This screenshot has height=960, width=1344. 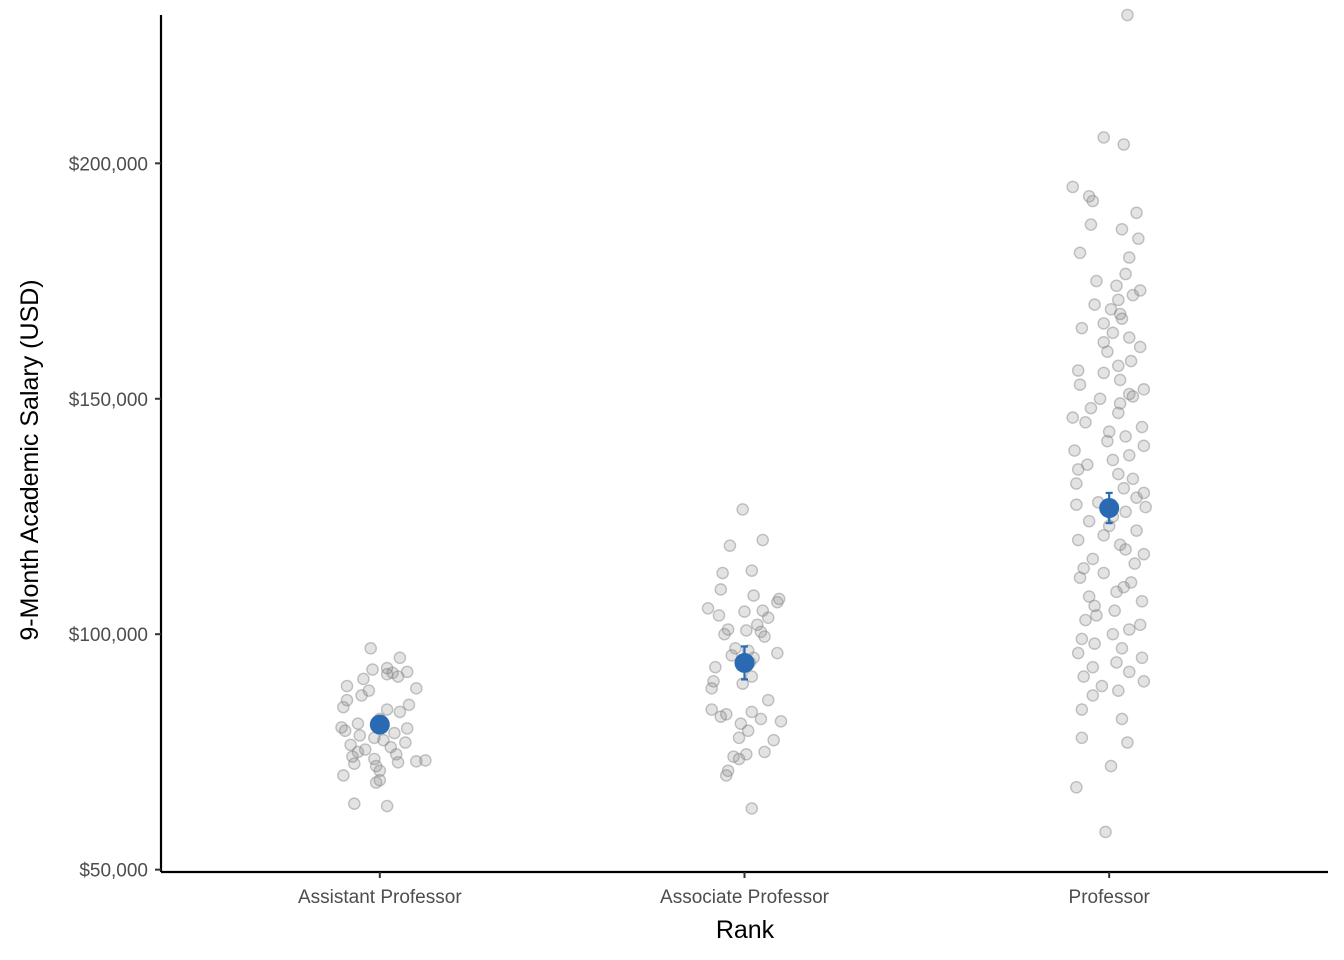 I want to click on mean-summary-layer, so click(x=744, y=613).